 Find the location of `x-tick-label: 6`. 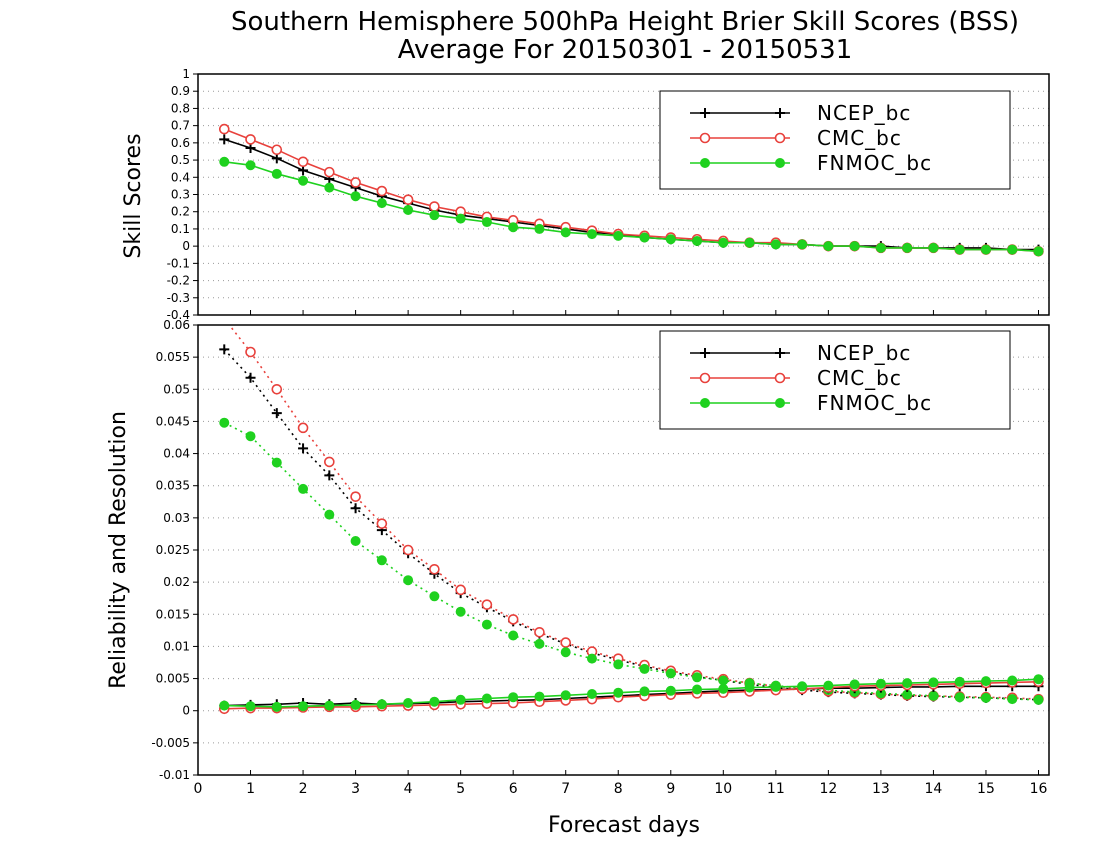

x-tick-label: 6 is located at coordinates (513, 789).